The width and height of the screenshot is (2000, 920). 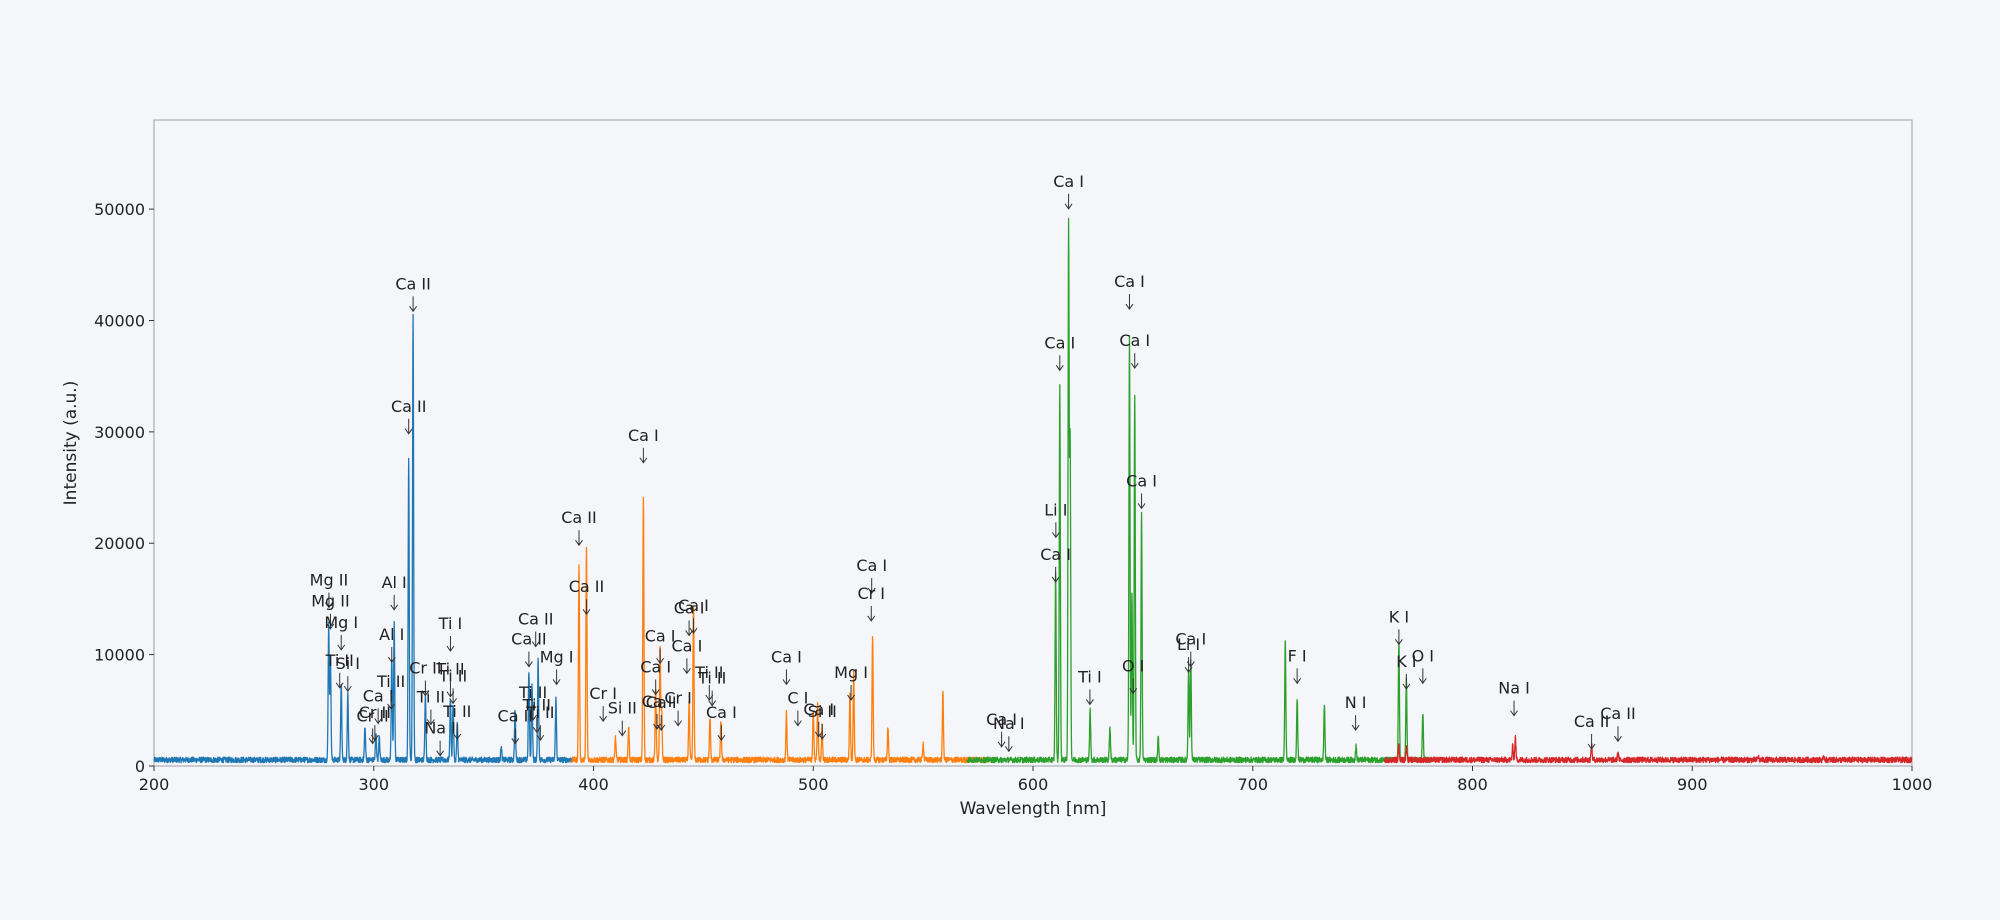 What do you see at coordinates (1009, 733) in the screenshot?
I see `line-annotation: Na I` at bounding box center [1009, 733].